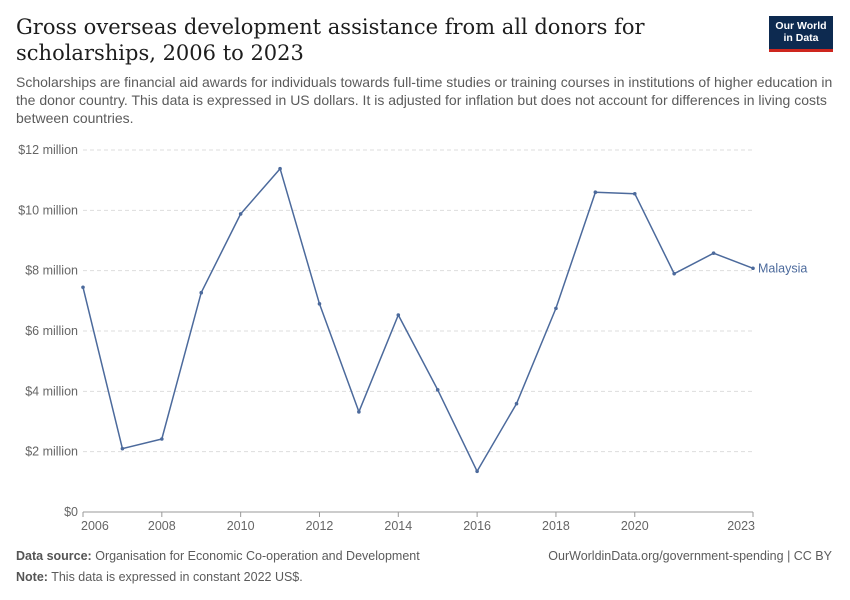  Describe the element at coordinates (398, 526) in the screenshot. I see `x-tick-label: 2014` at that location.